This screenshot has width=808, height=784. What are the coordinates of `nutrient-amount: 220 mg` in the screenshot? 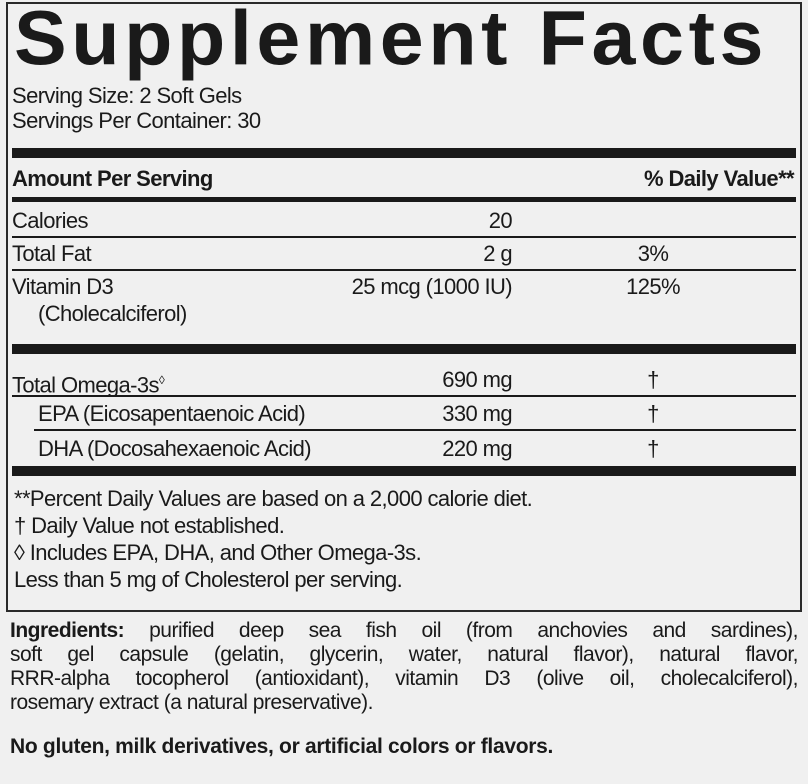 It's located at (477, 448).